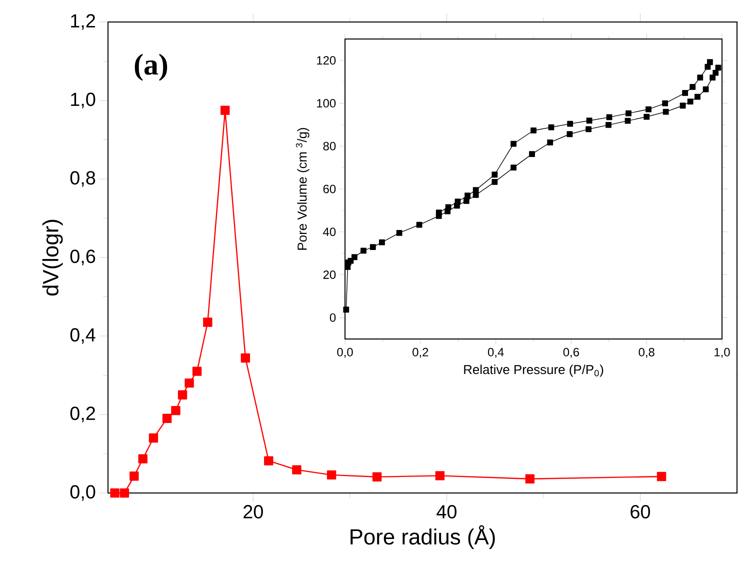 This screenshot has height=578, width=739. I want to click on x-axis-title: Relative Pressure (P/P$_{0}$), so click(534, 370).